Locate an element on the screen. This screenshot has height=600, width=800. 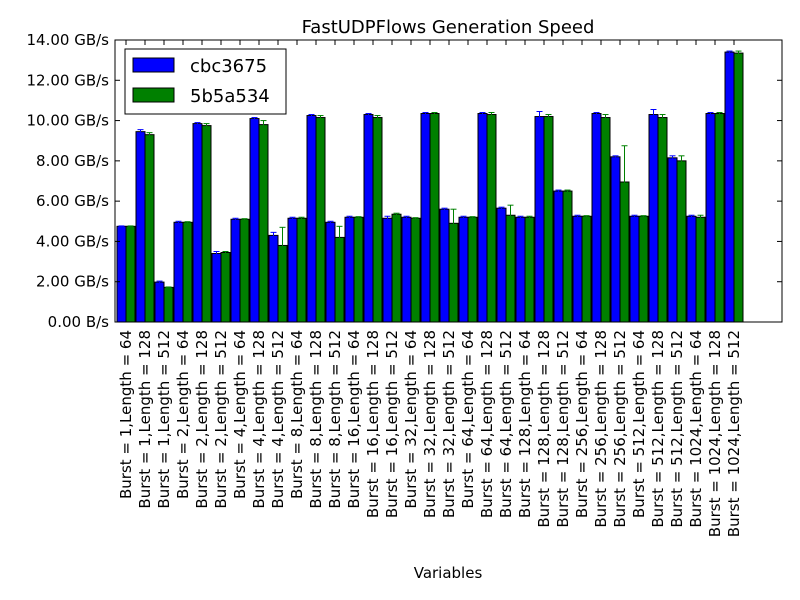
x-tick-label: Burst = 8,Length = 64 is located at coordinates (297, 414).